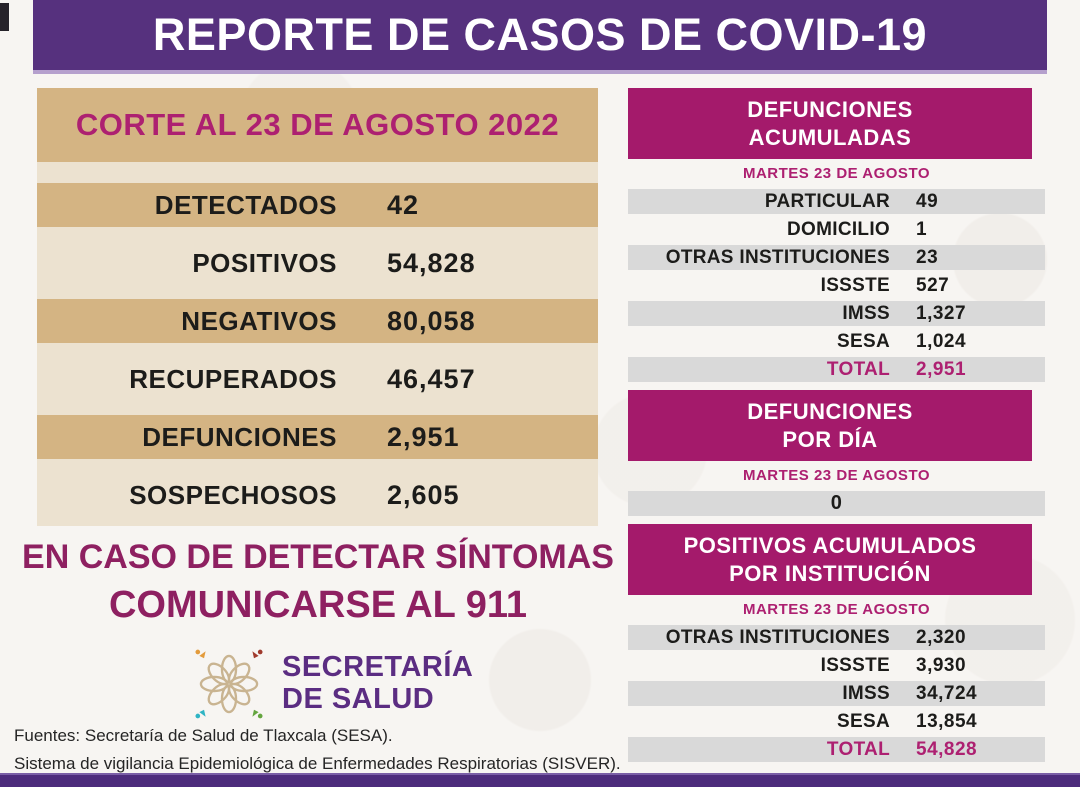 Image resolution: width=1080 pixels, height=787 pixels. I want to click on row-total: TOTAL 2,951, so click(836, 369).